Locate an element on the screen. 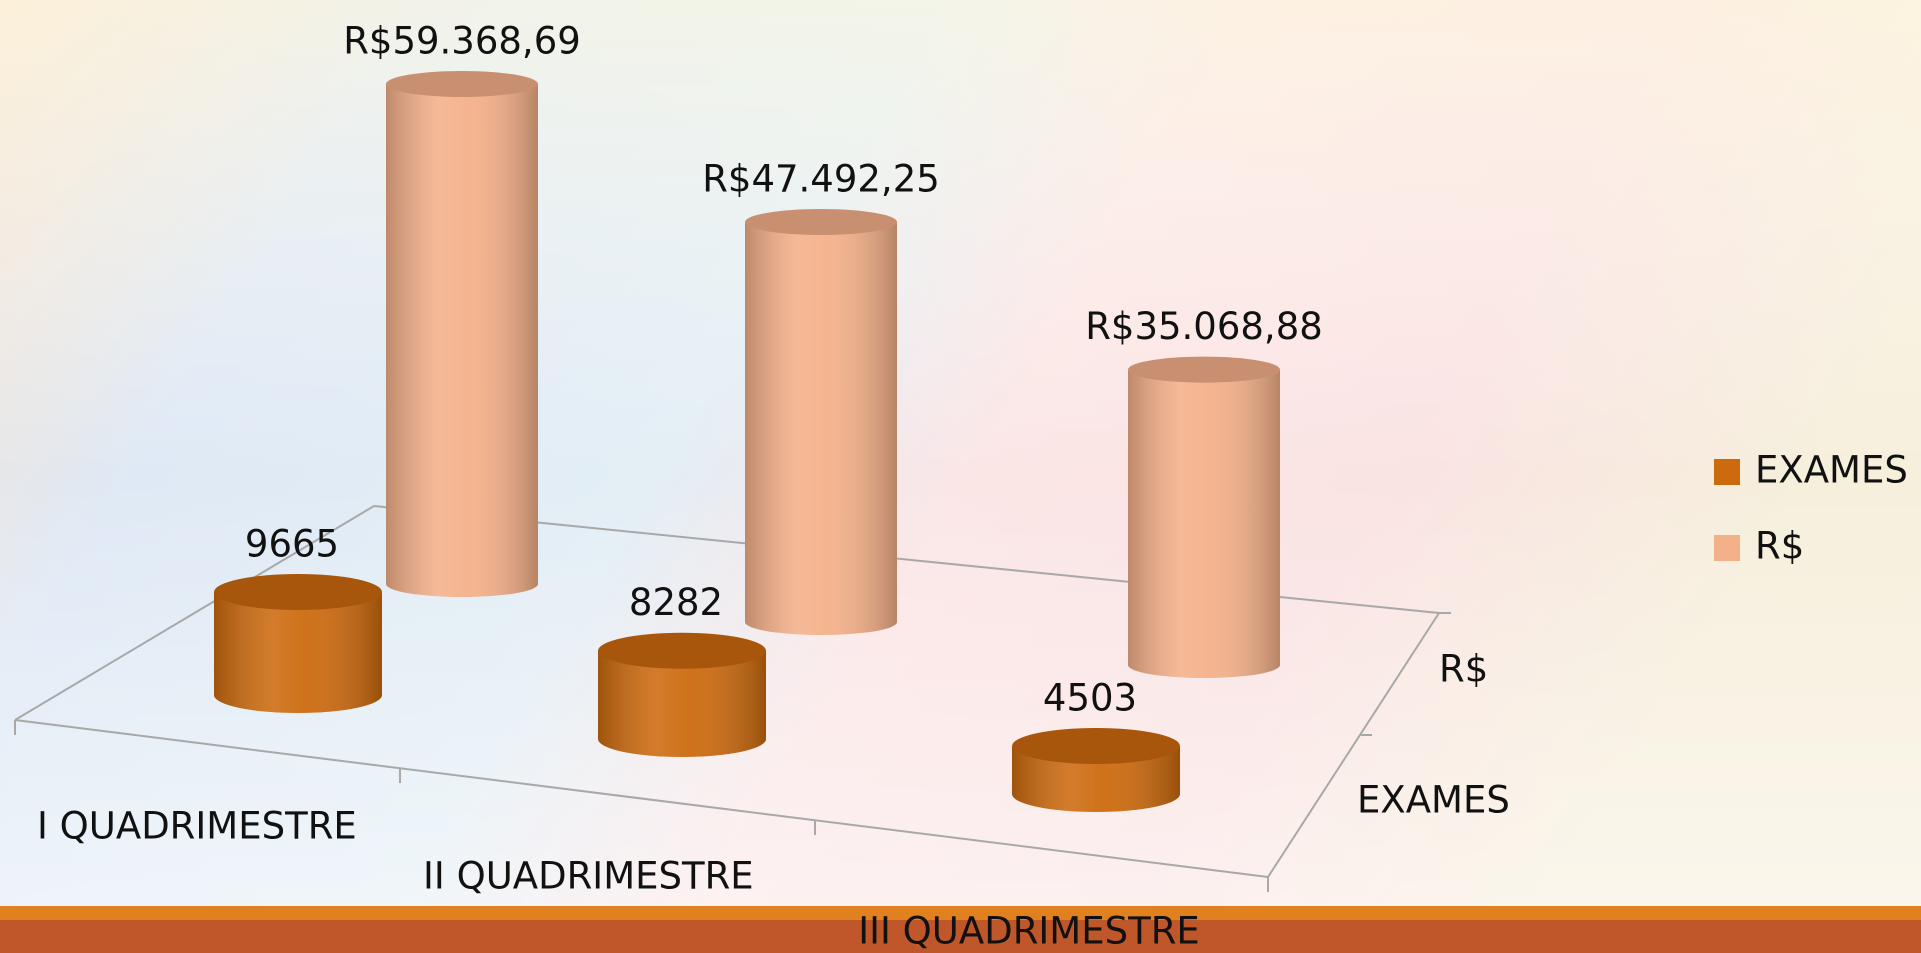  data-label: 8282 is located at coordinates (676, 602).